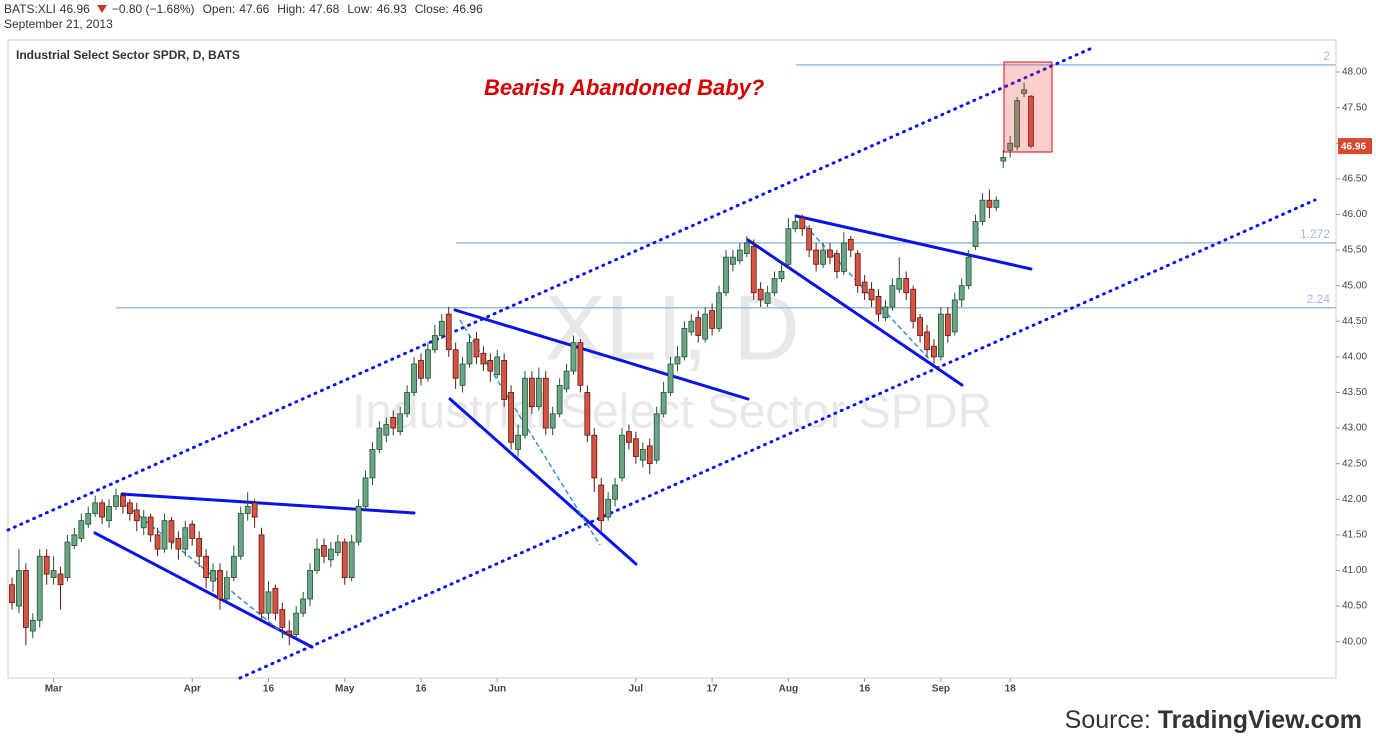  I want to click on y-tick-label: 43.00, so click(1354, 428).